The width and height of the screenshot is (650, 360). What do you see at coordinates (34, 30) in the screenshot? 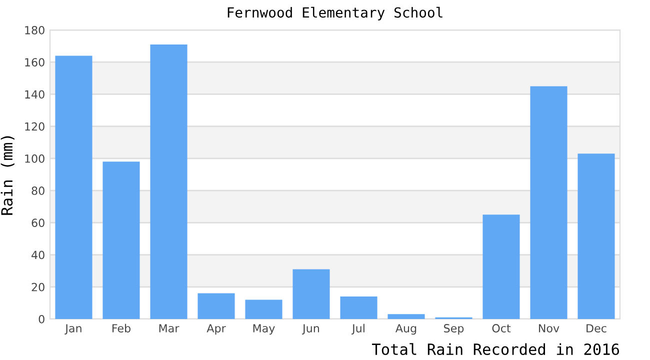
I see `y-tick-label: 180` at bounding box center [34, 30].